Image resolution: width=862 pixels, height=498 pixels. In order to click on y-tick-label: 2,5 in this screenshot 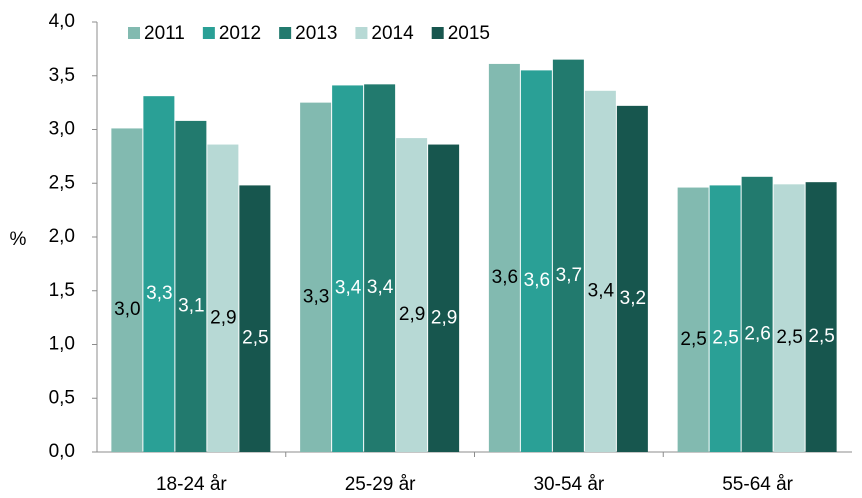, I will do `click(62, 182)`.